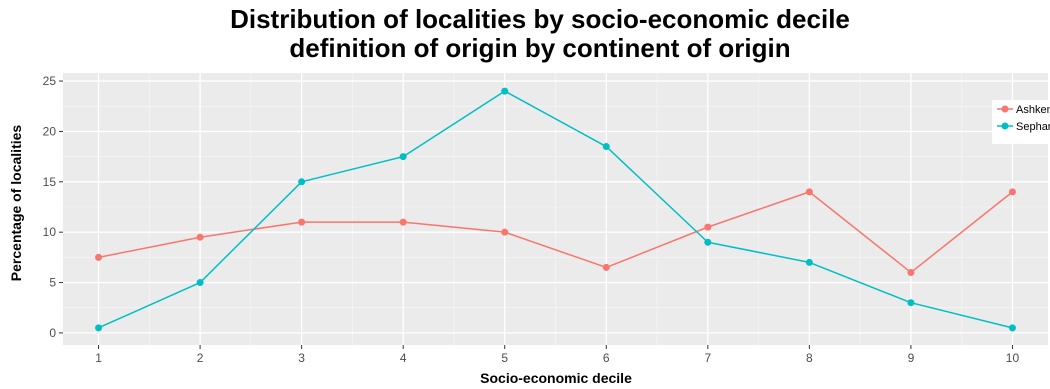  What do you see at coordinates (16, 203) in the screenshot?
I see `y-axis-title: Percentage of localities` at bounding box center [16, 203].